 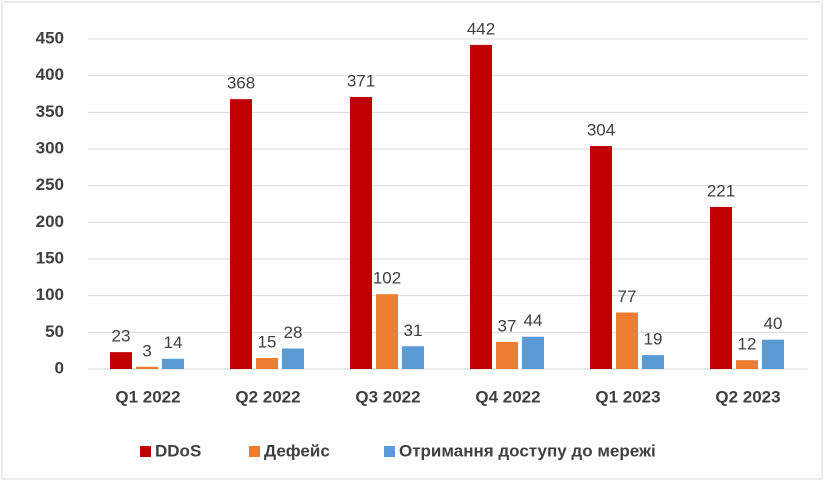 I want to click on y-tick-label: 0, so click(x=59, y=367).